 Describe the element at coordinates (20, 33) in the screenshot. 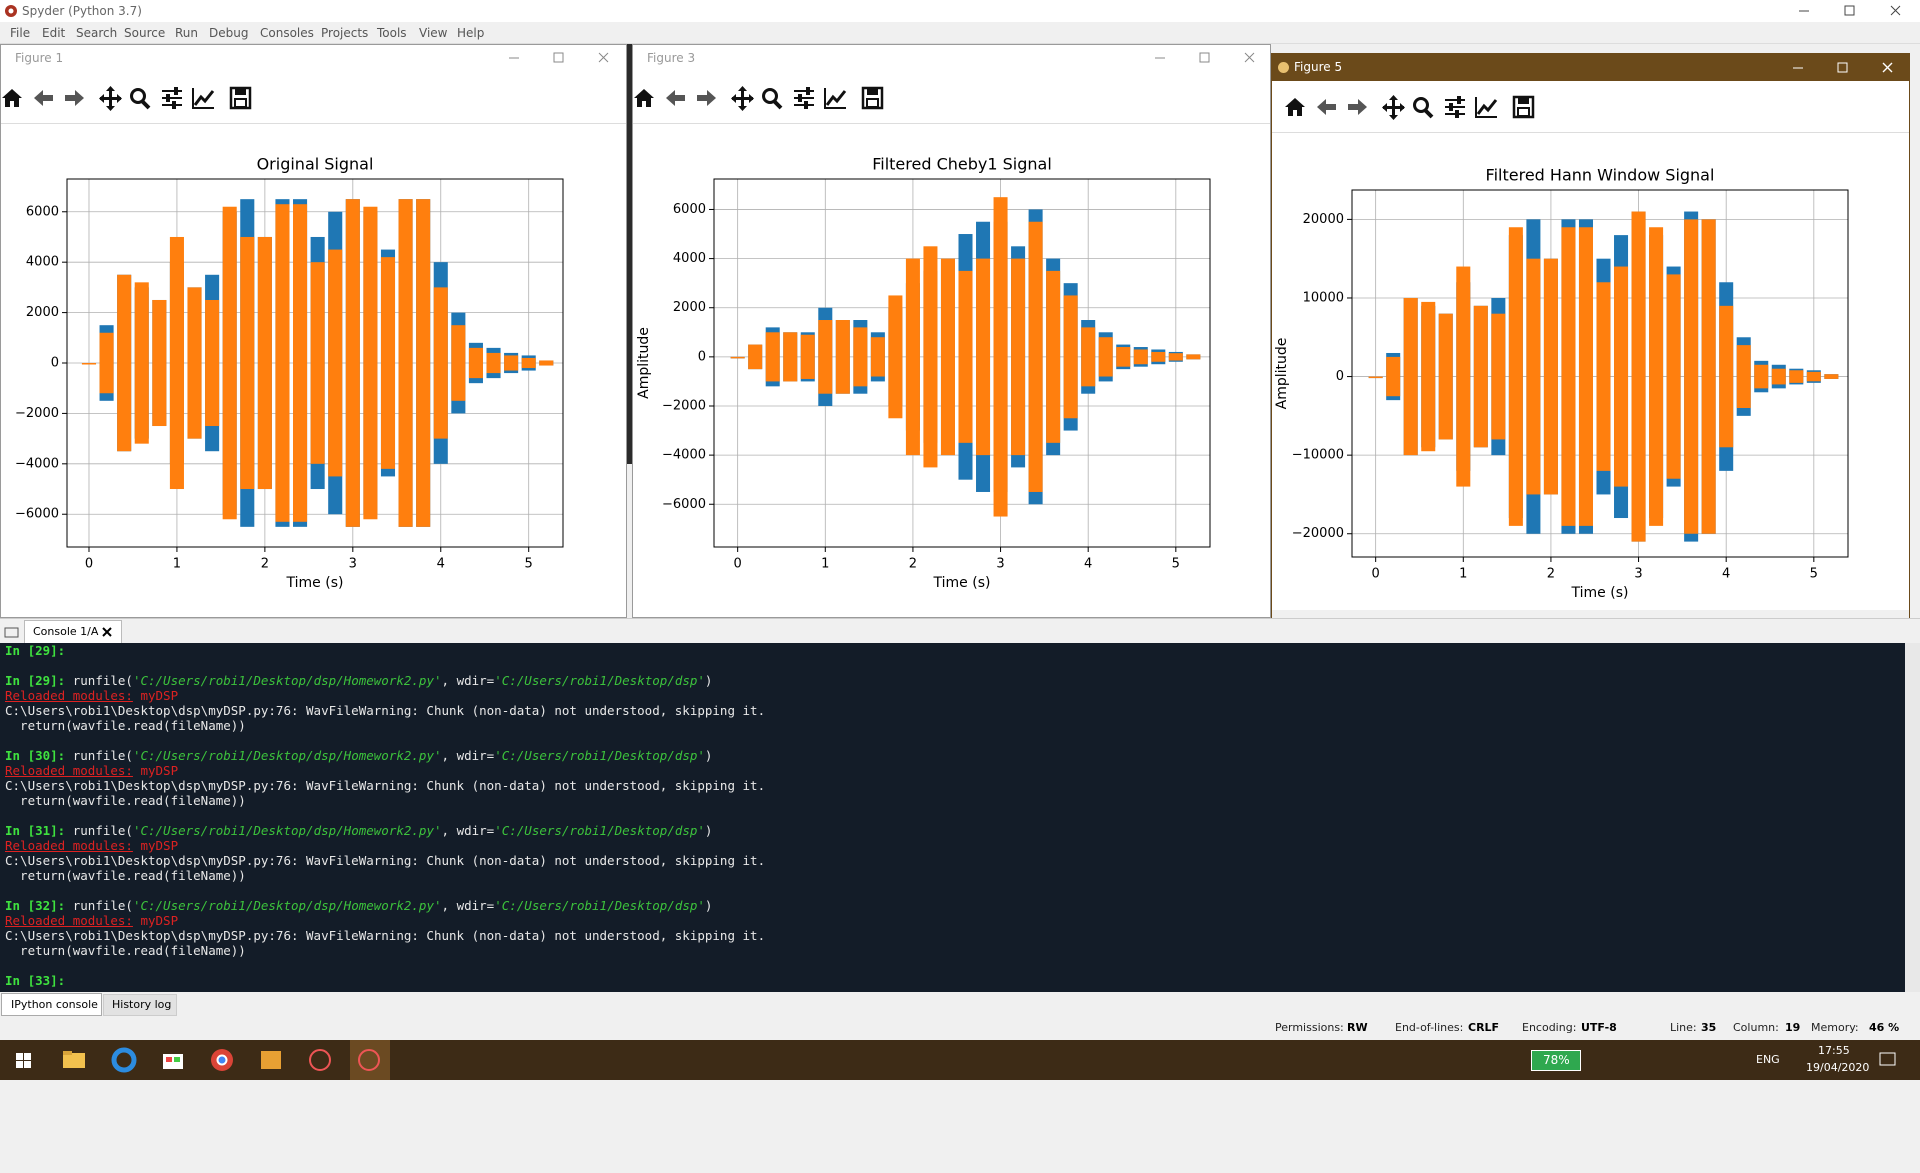

I see `menu-item: File` at that location.